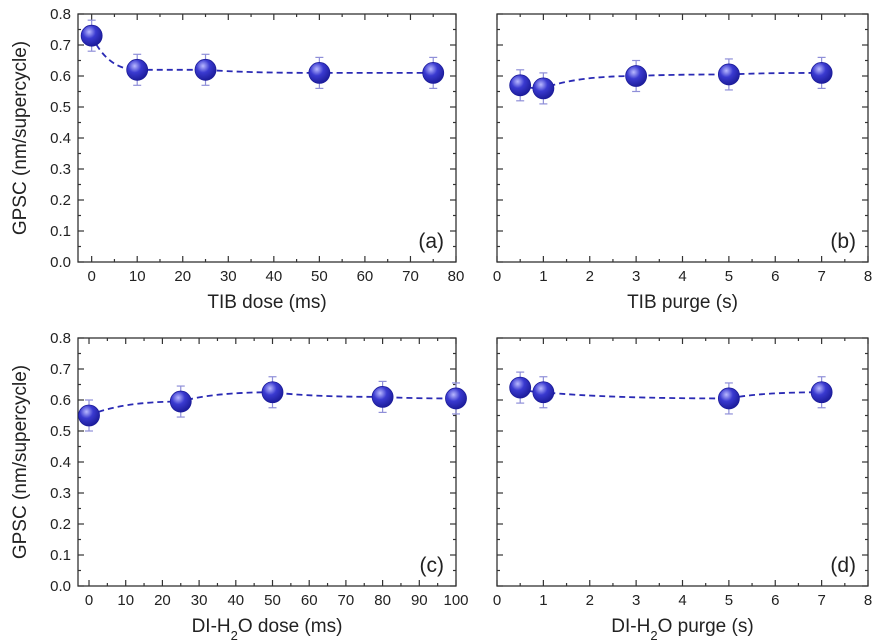 The height and width of the screenshot is (644, 880). I want to click on x-axis-title: TIB purge (s), so click(682, 302).